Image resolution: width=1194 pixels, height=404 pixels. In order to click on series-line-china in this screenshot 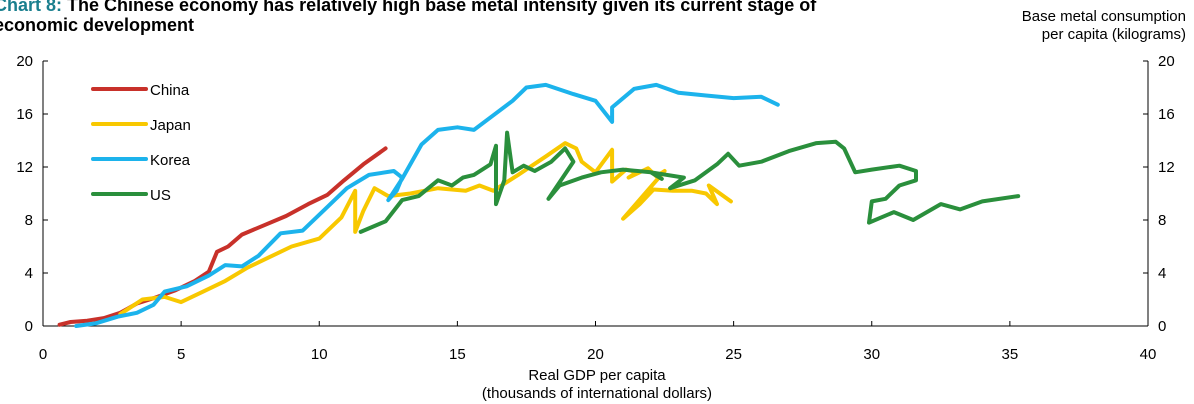, I will do `click(222, 236)`.